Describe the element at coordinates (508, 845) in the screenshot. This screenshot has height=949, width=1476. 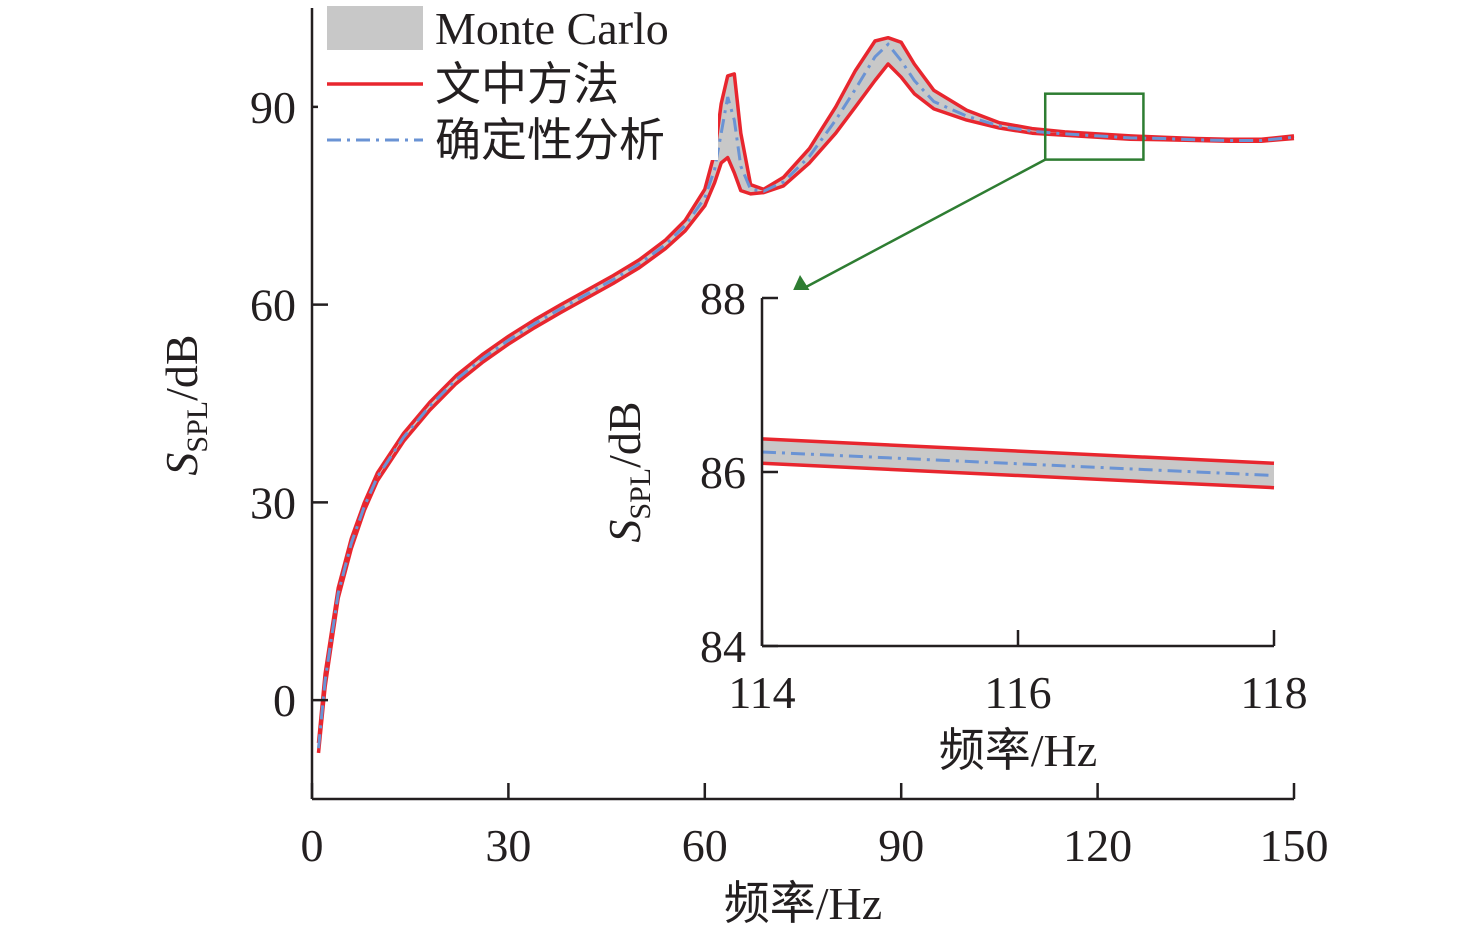
I see `x-tick-label: 30` at that location.